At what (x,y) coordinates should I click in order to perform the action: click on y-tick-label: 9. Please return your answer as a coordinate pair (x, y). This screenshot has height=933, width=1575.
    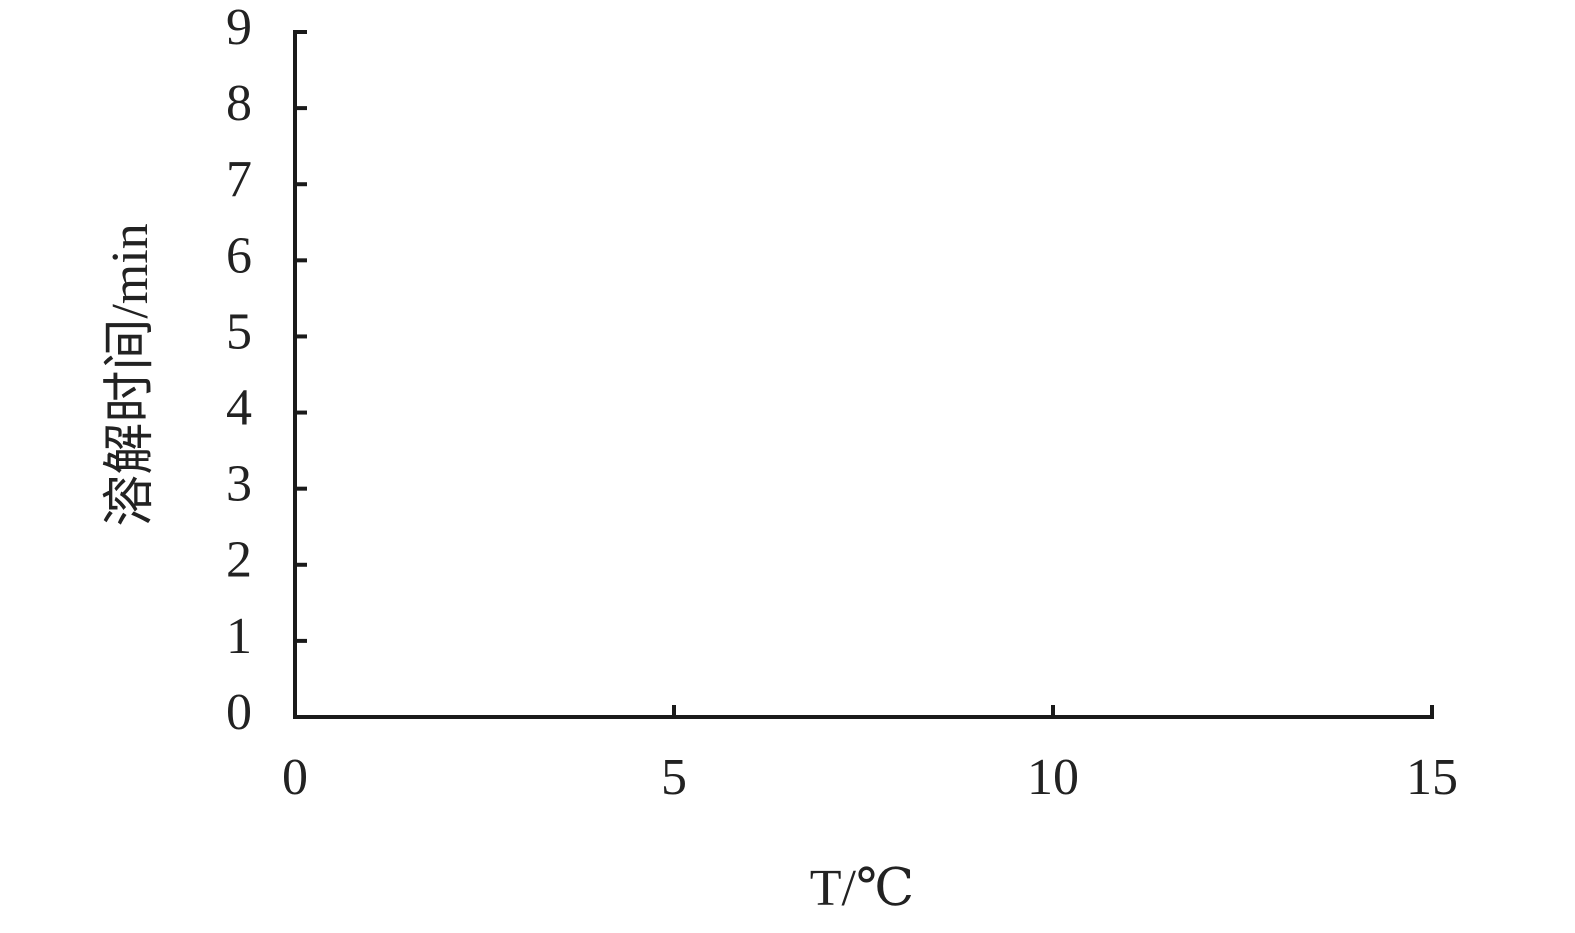
    Looking at the image, I should click on (239, 28).